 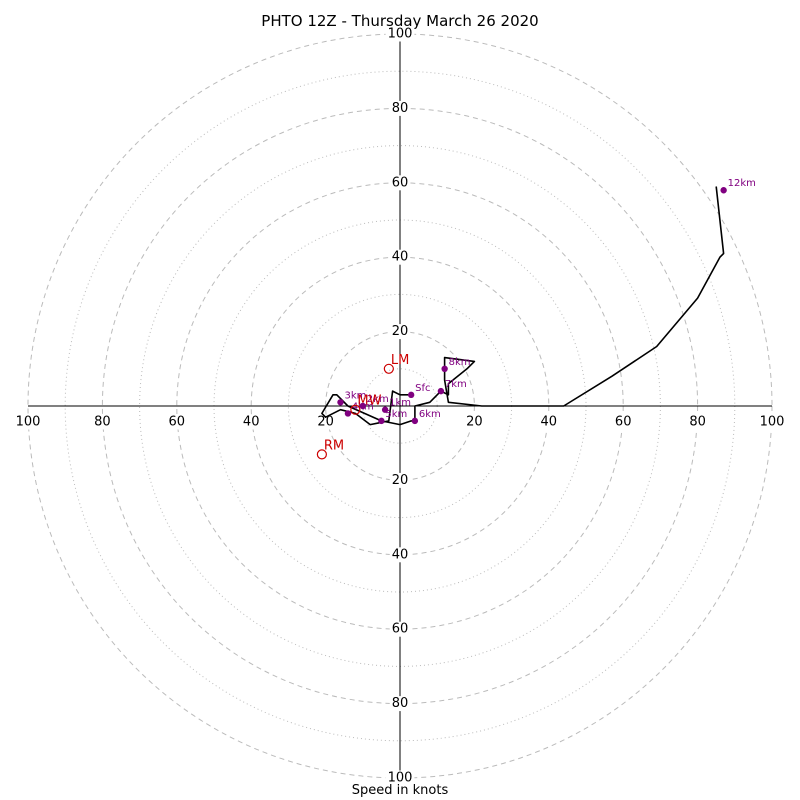 I want to click on height-marker: 7km, so click(x=452, y=387).